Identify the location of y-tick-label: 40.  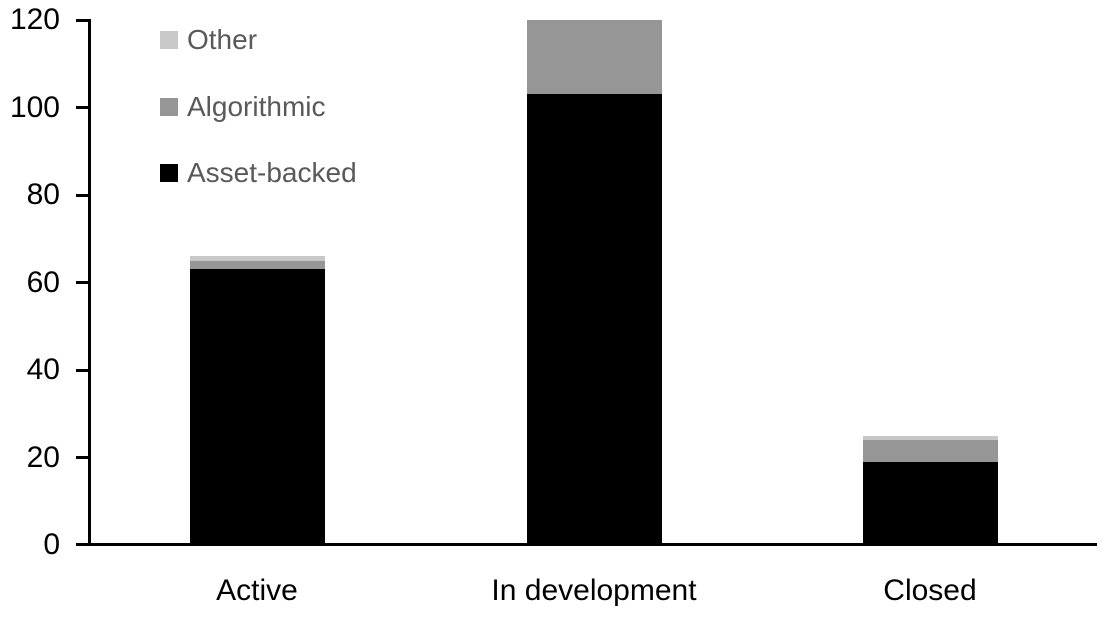
(43, 369).